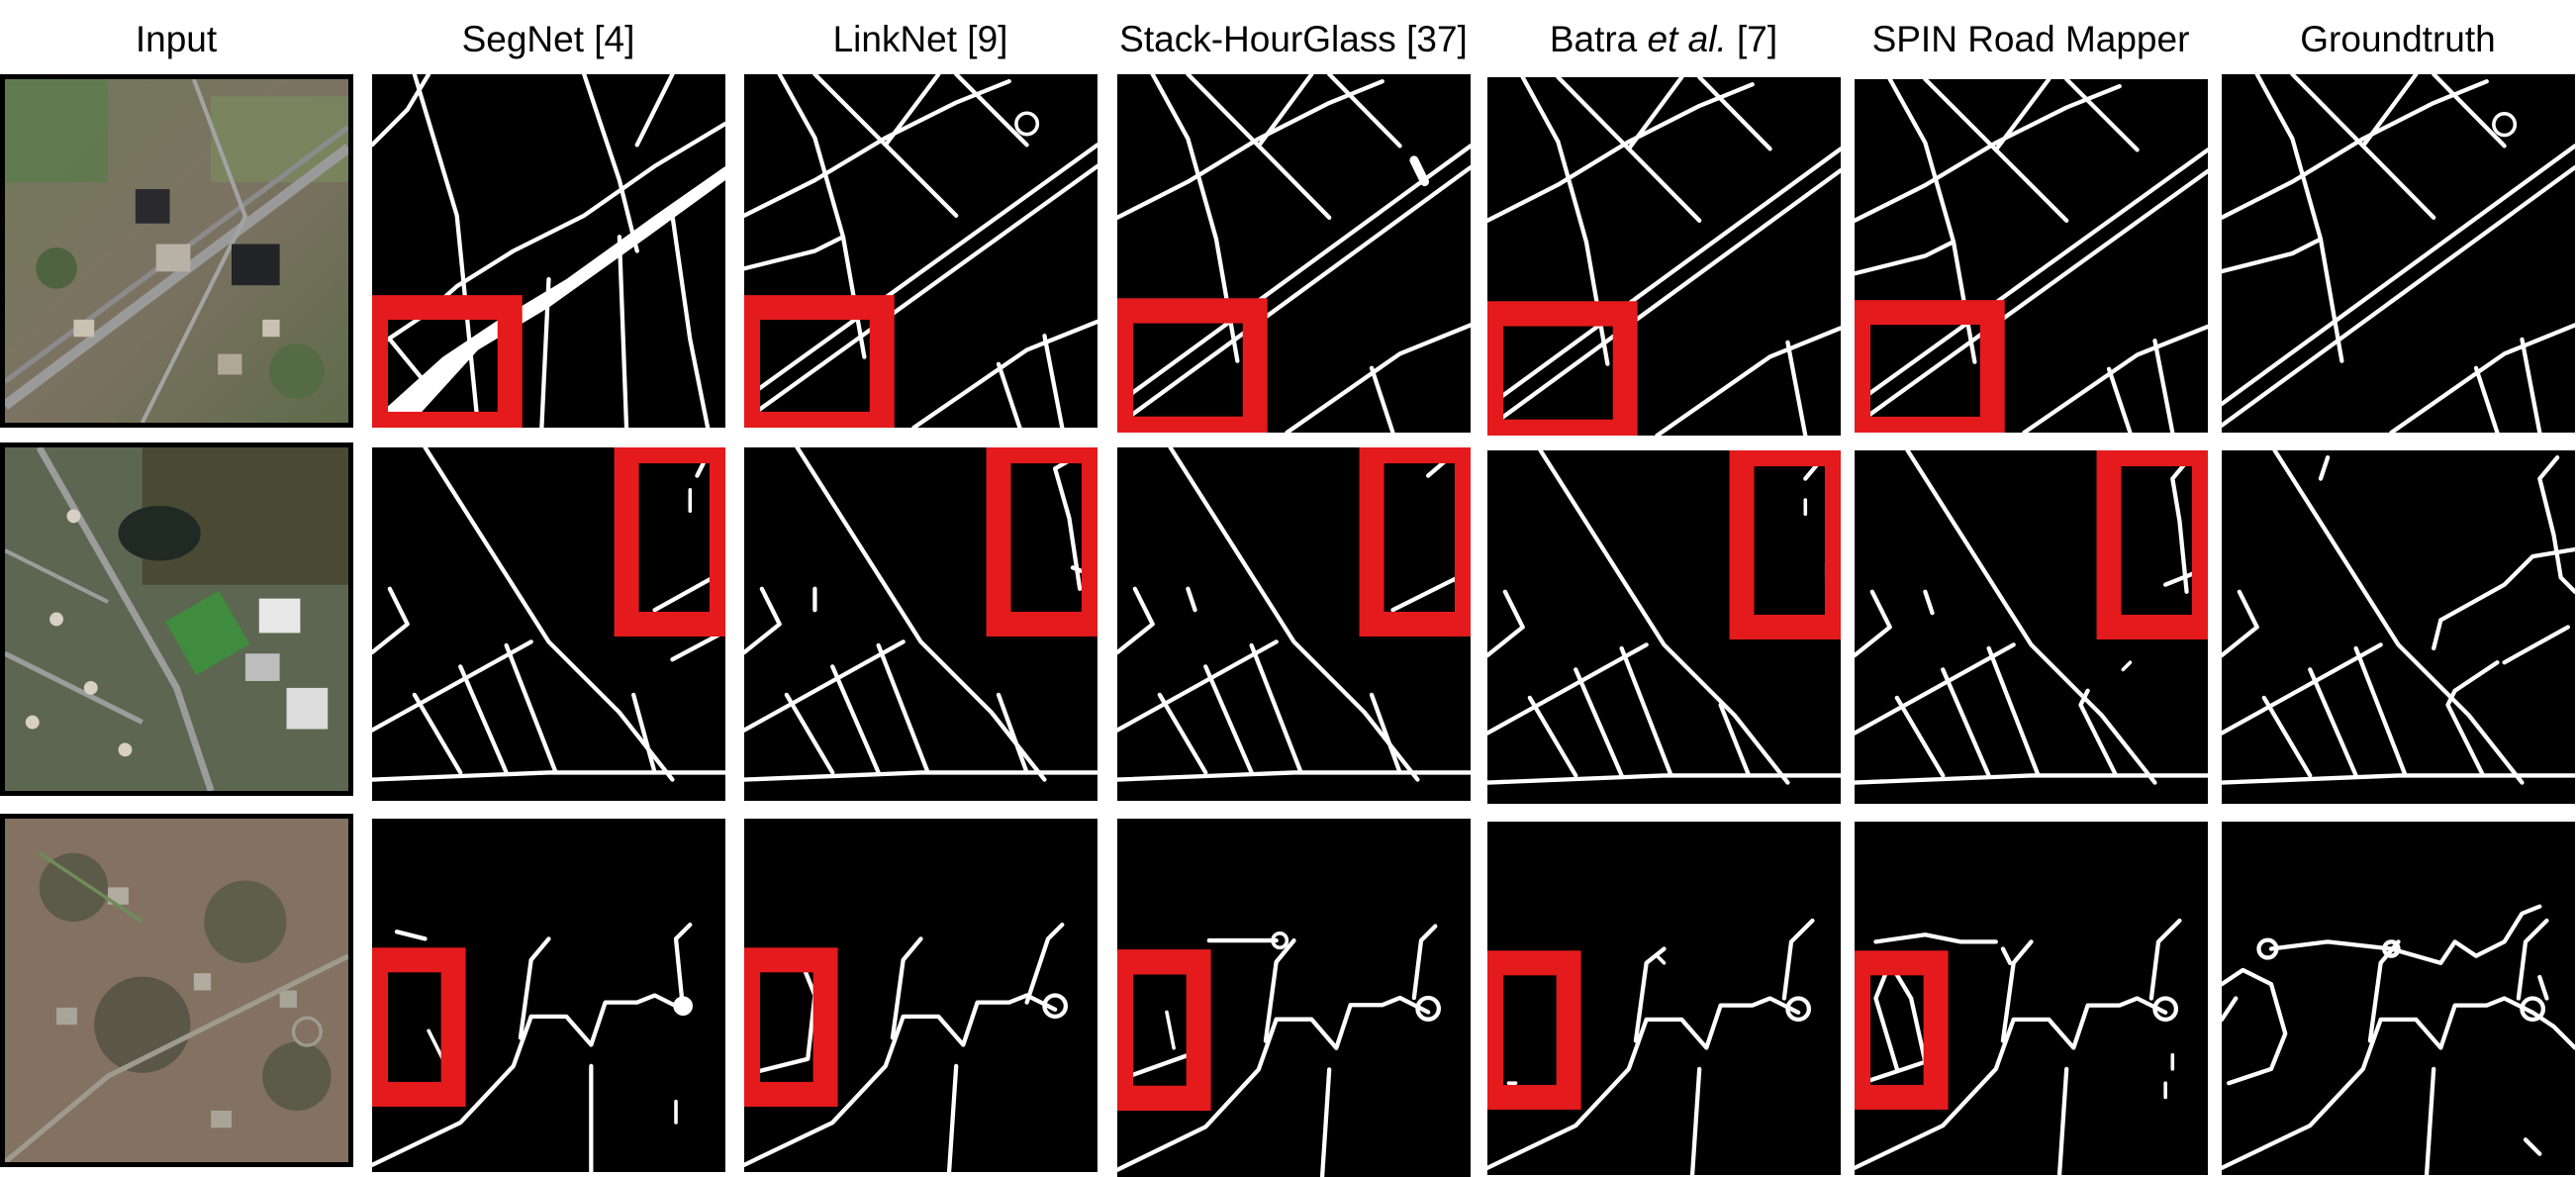  What do you see at coordinates (1752, 39) in the screenshot?
I see `batra-title-suffix: [7]` at bounding box center [1752, 39].